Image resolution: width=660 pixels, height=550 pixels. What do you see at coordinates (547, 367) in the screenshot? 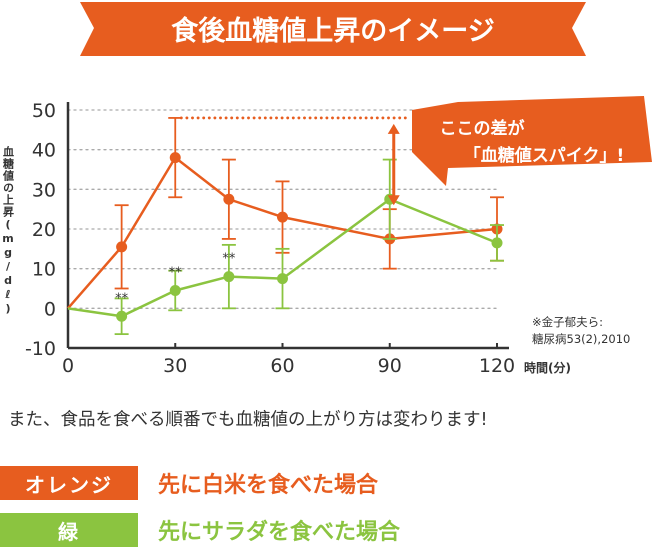
I see `x-axis-label: 時間(分)` at bounding box center [547, 367].